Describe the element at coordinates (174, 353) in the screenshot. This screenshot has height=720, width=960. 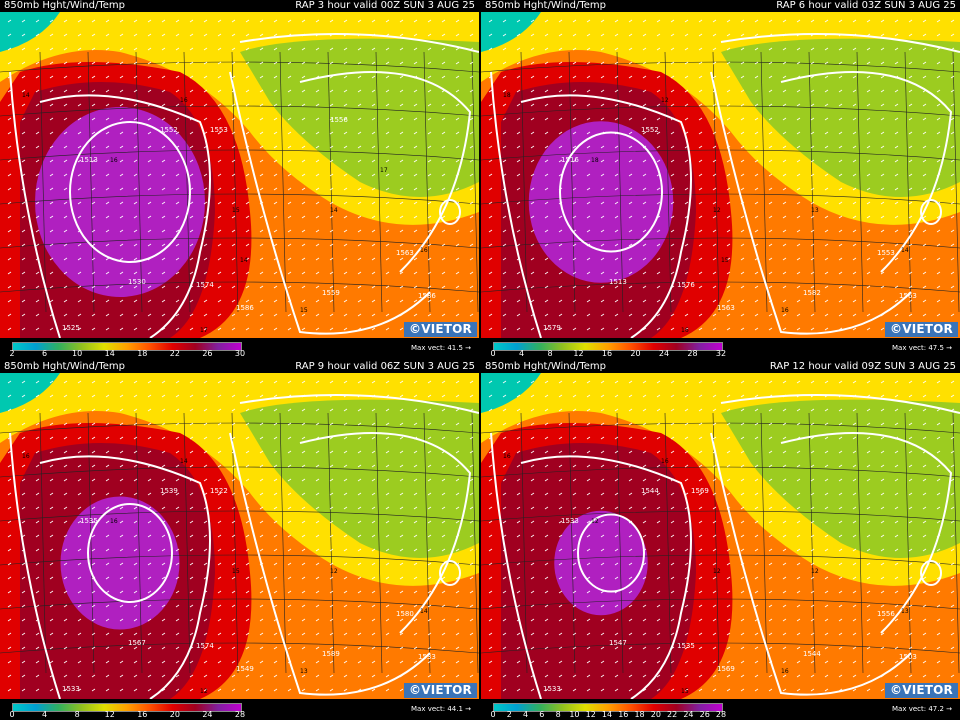
I see `colorbar-tick-label: 22` at that location.